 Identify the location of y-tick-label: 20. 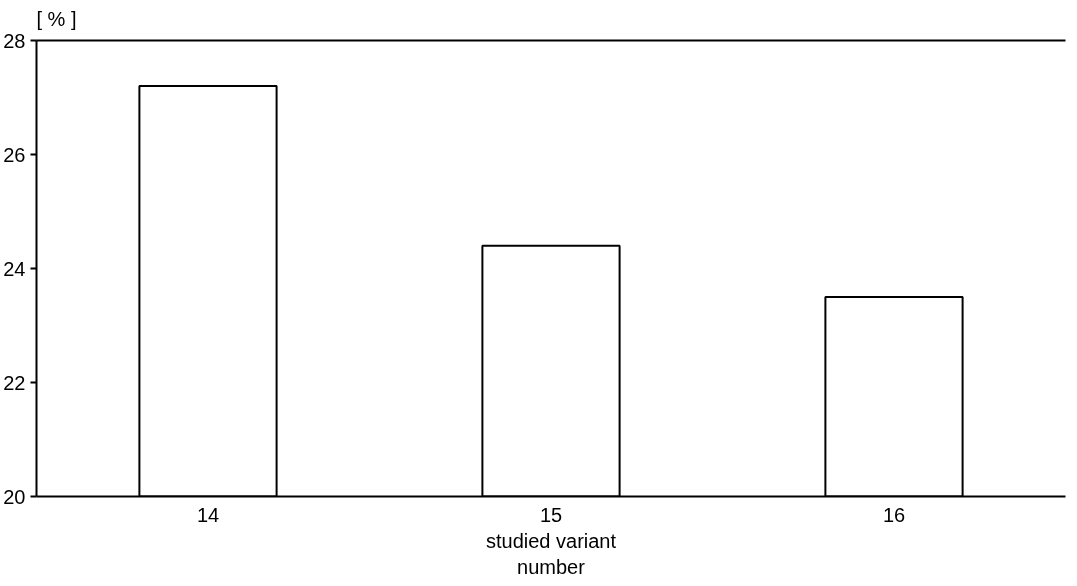
(14, 496).